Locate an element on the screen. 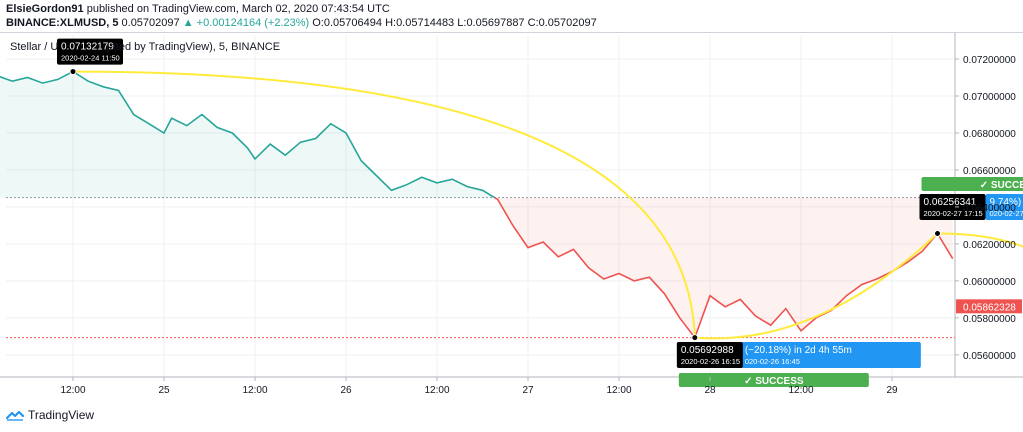  x-tick-label: 27 is located at coordinates (528, 390).